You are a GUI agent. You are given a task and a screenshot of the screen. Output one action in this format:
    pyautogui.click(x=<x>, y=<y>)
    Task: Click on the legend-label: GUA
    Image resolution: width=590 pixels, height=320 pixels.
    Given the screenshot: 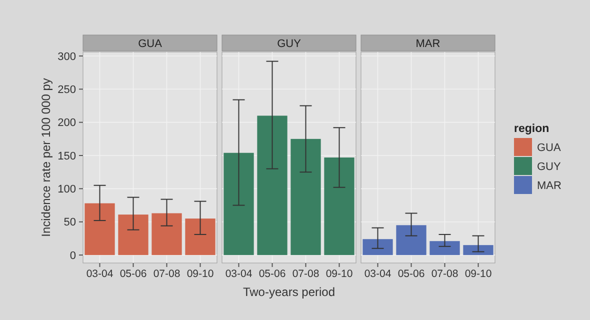 What is the action you would take?
    pyautogui.click(x=549, y=148)
    